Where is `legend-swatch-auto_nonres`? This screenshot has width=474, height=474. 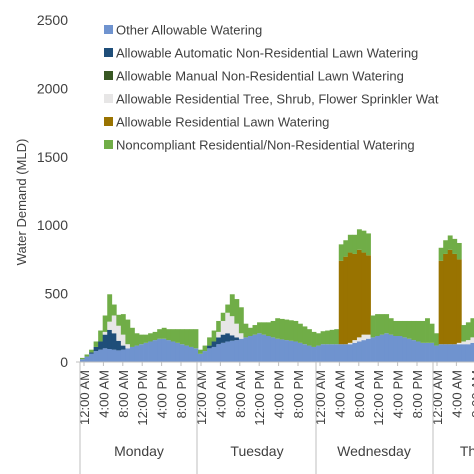 legend-swatch-auto_nonres is located at coordinates (108, 52).